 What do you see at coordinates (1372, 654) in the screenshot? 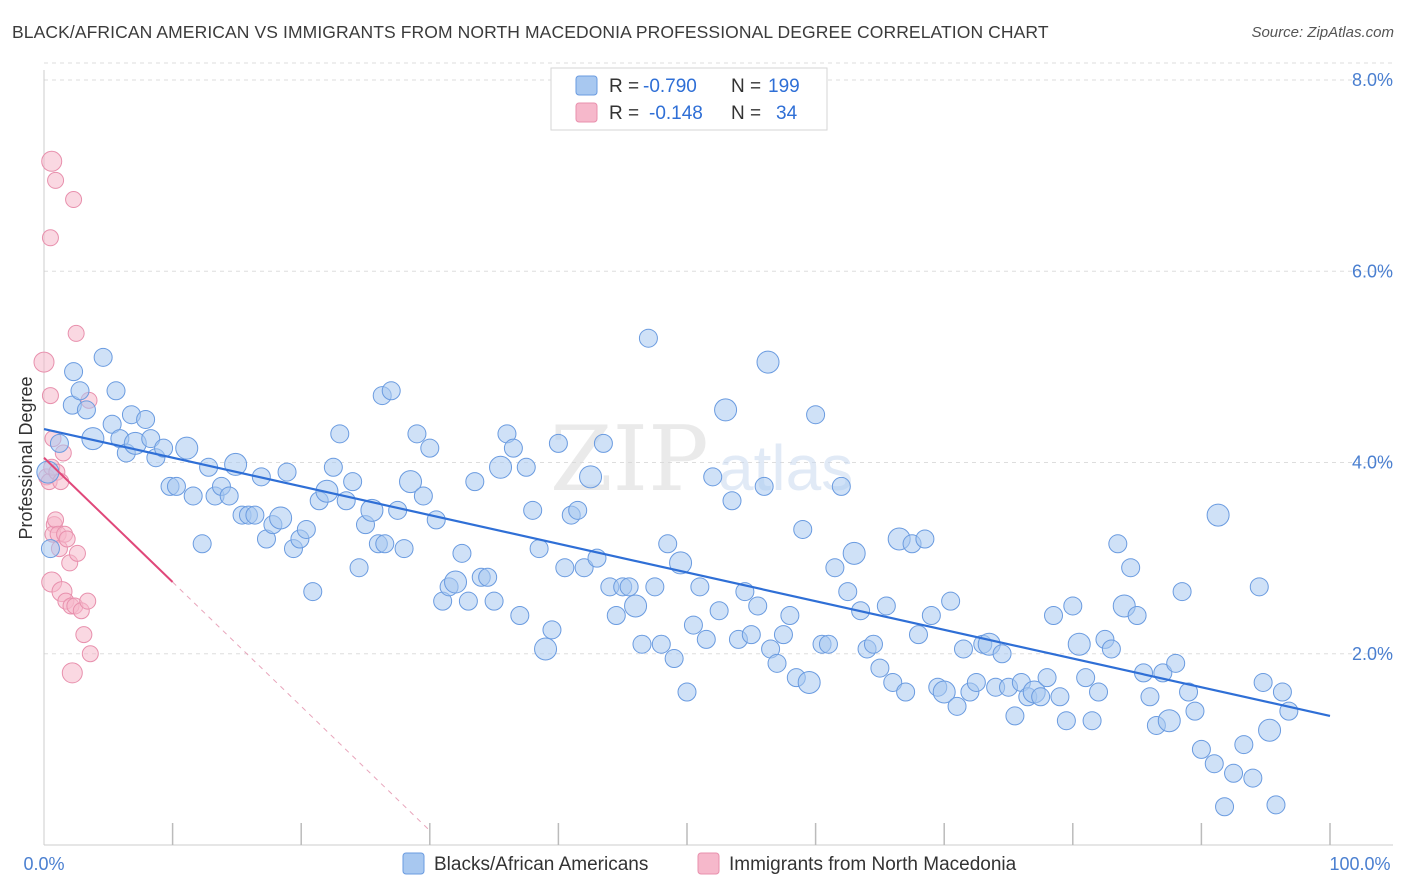
I see `y-tick-label: 2.0%` at bounding box center [1372, 654].